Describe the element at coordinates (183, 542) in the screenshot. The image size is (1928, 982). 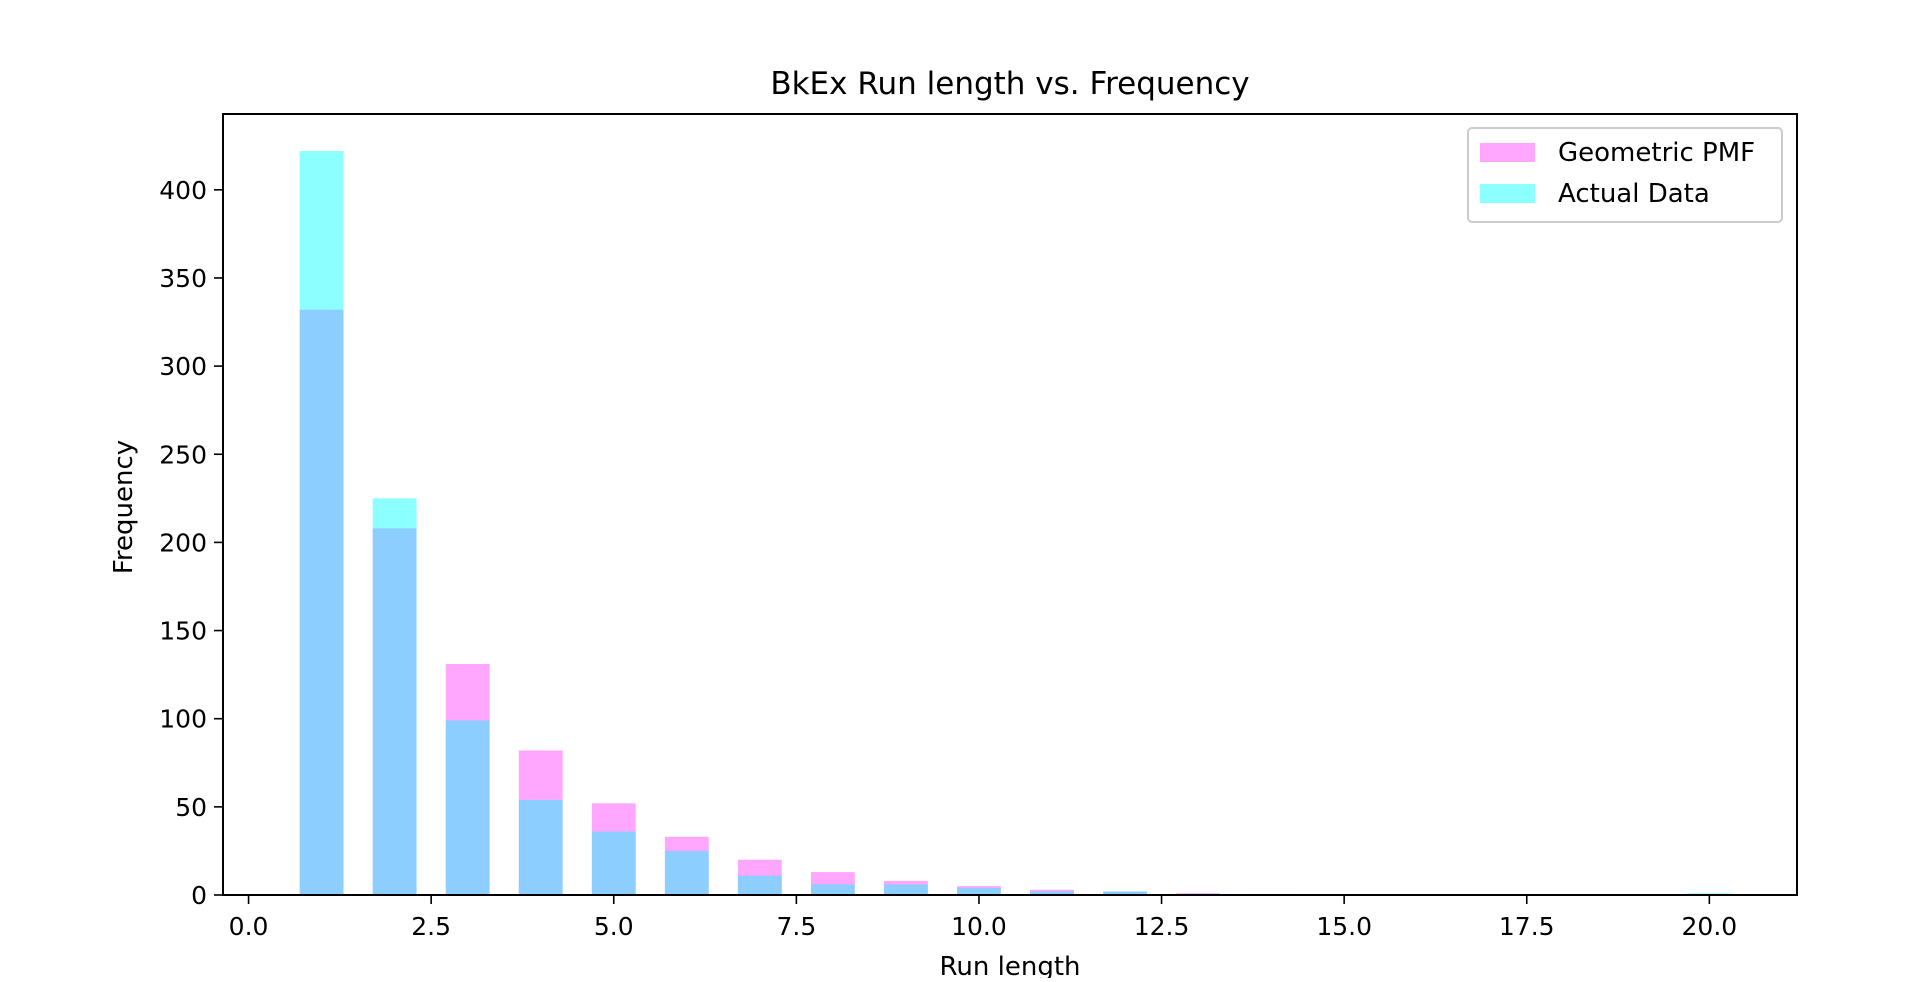
I see `y-tick-label: 200` at that location.